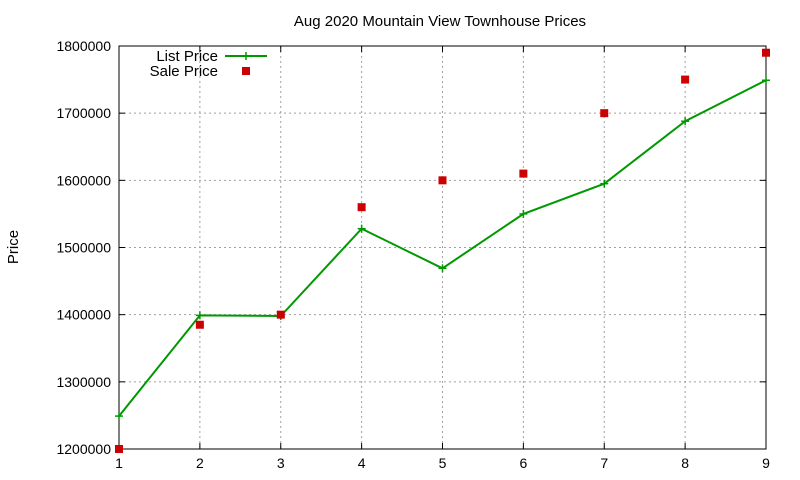  I want to click on legend-swatches, so click(246, 63).